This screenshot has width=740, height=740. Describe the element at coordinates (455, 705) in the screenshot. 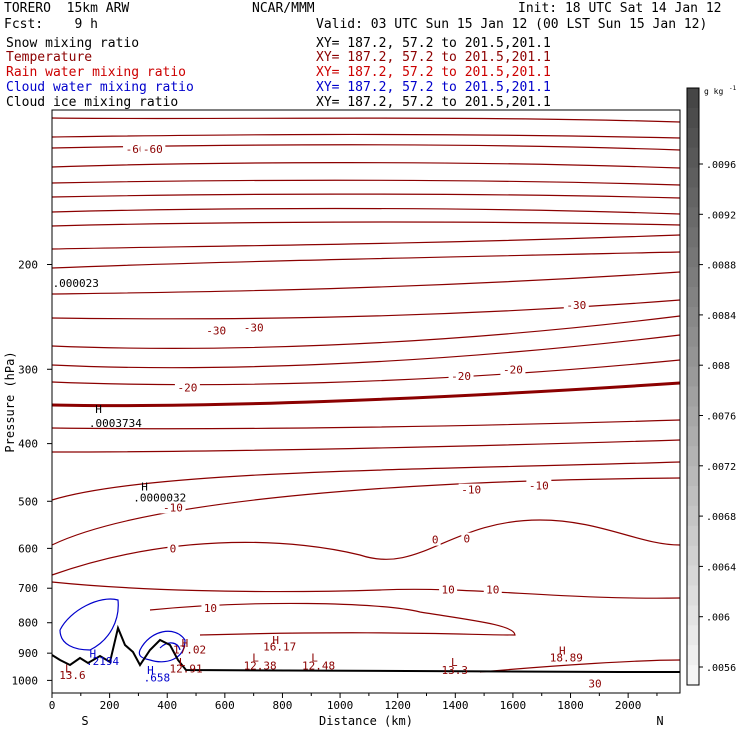

I see `x-tick-label: 1400` at that location.